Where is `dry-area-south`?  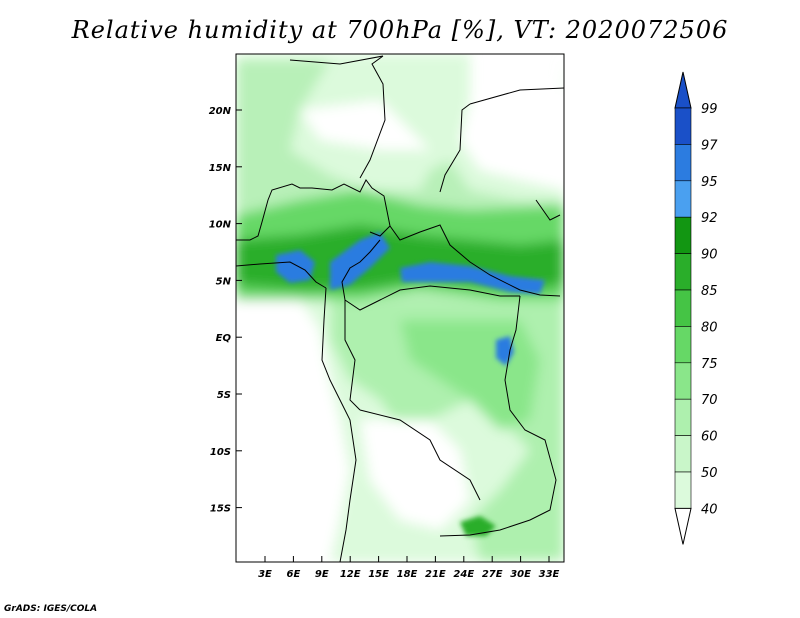
dry-area-south is located at coordinates (415, 475).